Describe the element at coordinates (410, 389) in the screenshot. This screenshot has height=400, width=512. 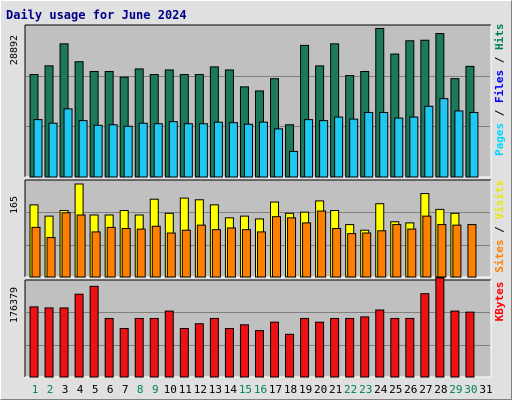
I see `x-tick-label-day-26: 26` at that location.